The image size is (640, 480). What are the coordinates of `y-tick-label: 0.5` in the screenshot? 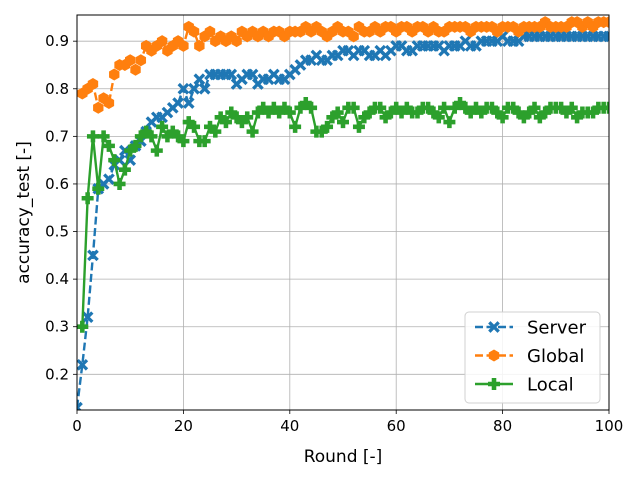 It's located at (57, 232).